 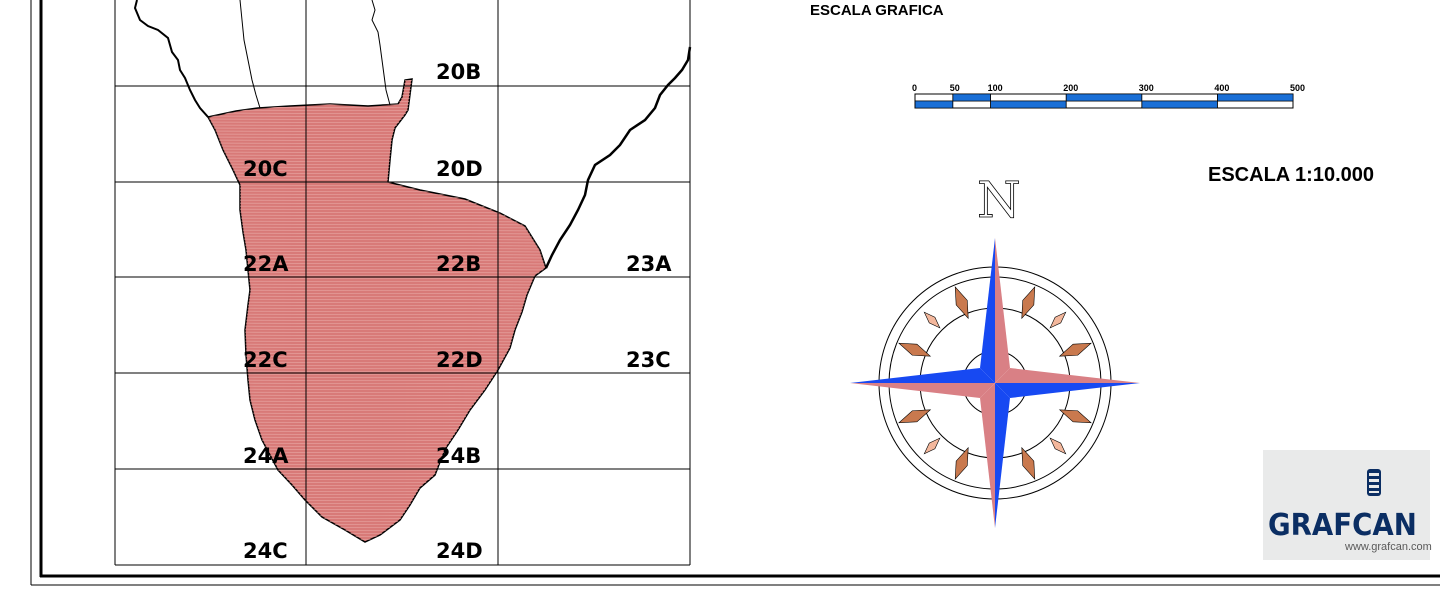 What do you see at coordinates (1070, 88) in the screenshot?
I see `scale-tick-label: 200` at bounding box center [1070, 88].